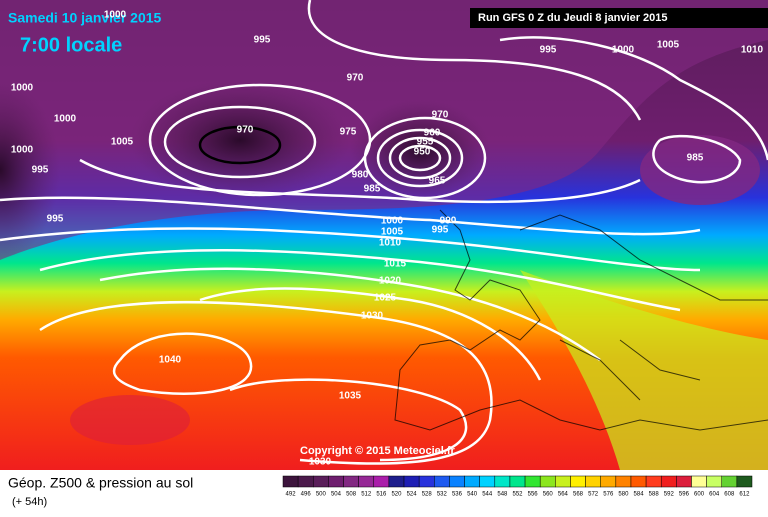 This screenshot has width=768, height=517. Describe the element at coordinates (395, 264) in the screenshot. I see `isobar-label: 1015` at that location.